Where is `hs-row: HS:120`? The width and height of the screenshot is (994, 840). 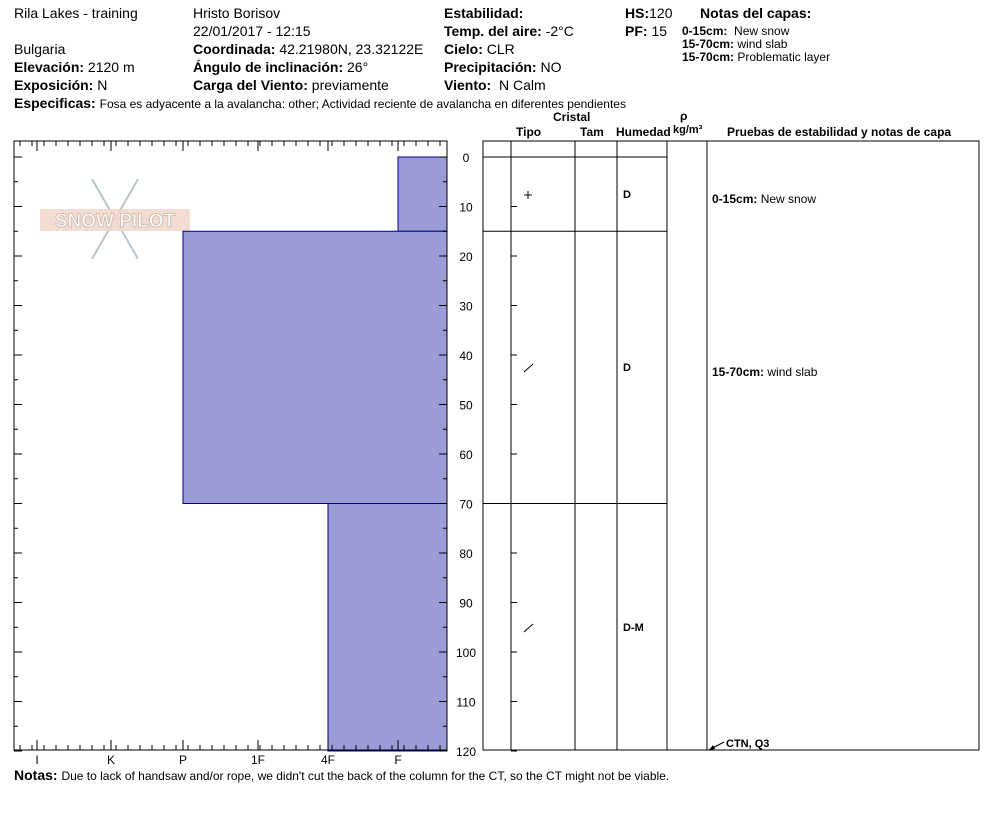
hs-row: HS:120 is located at coordinates (648, 13).